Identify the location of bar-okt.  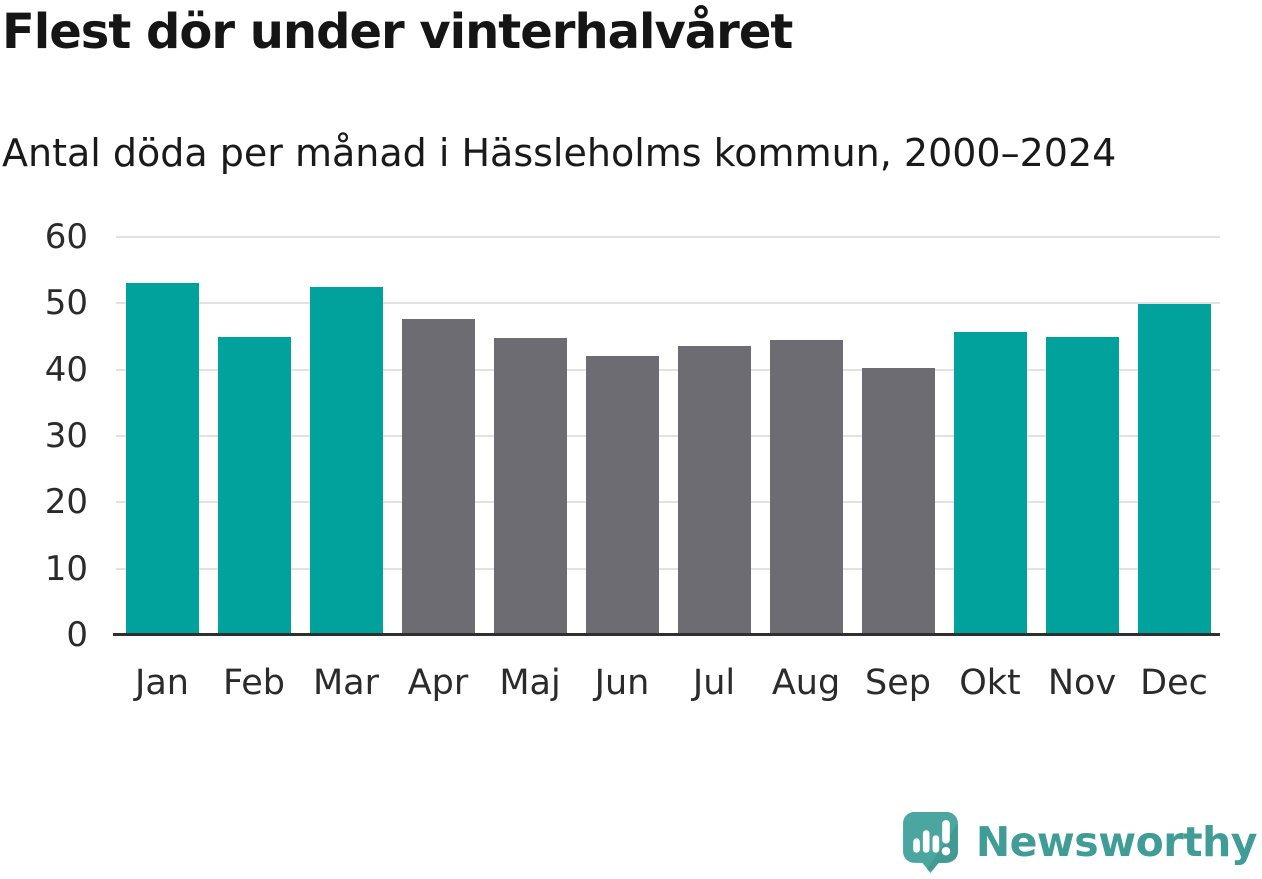
(990, 483).